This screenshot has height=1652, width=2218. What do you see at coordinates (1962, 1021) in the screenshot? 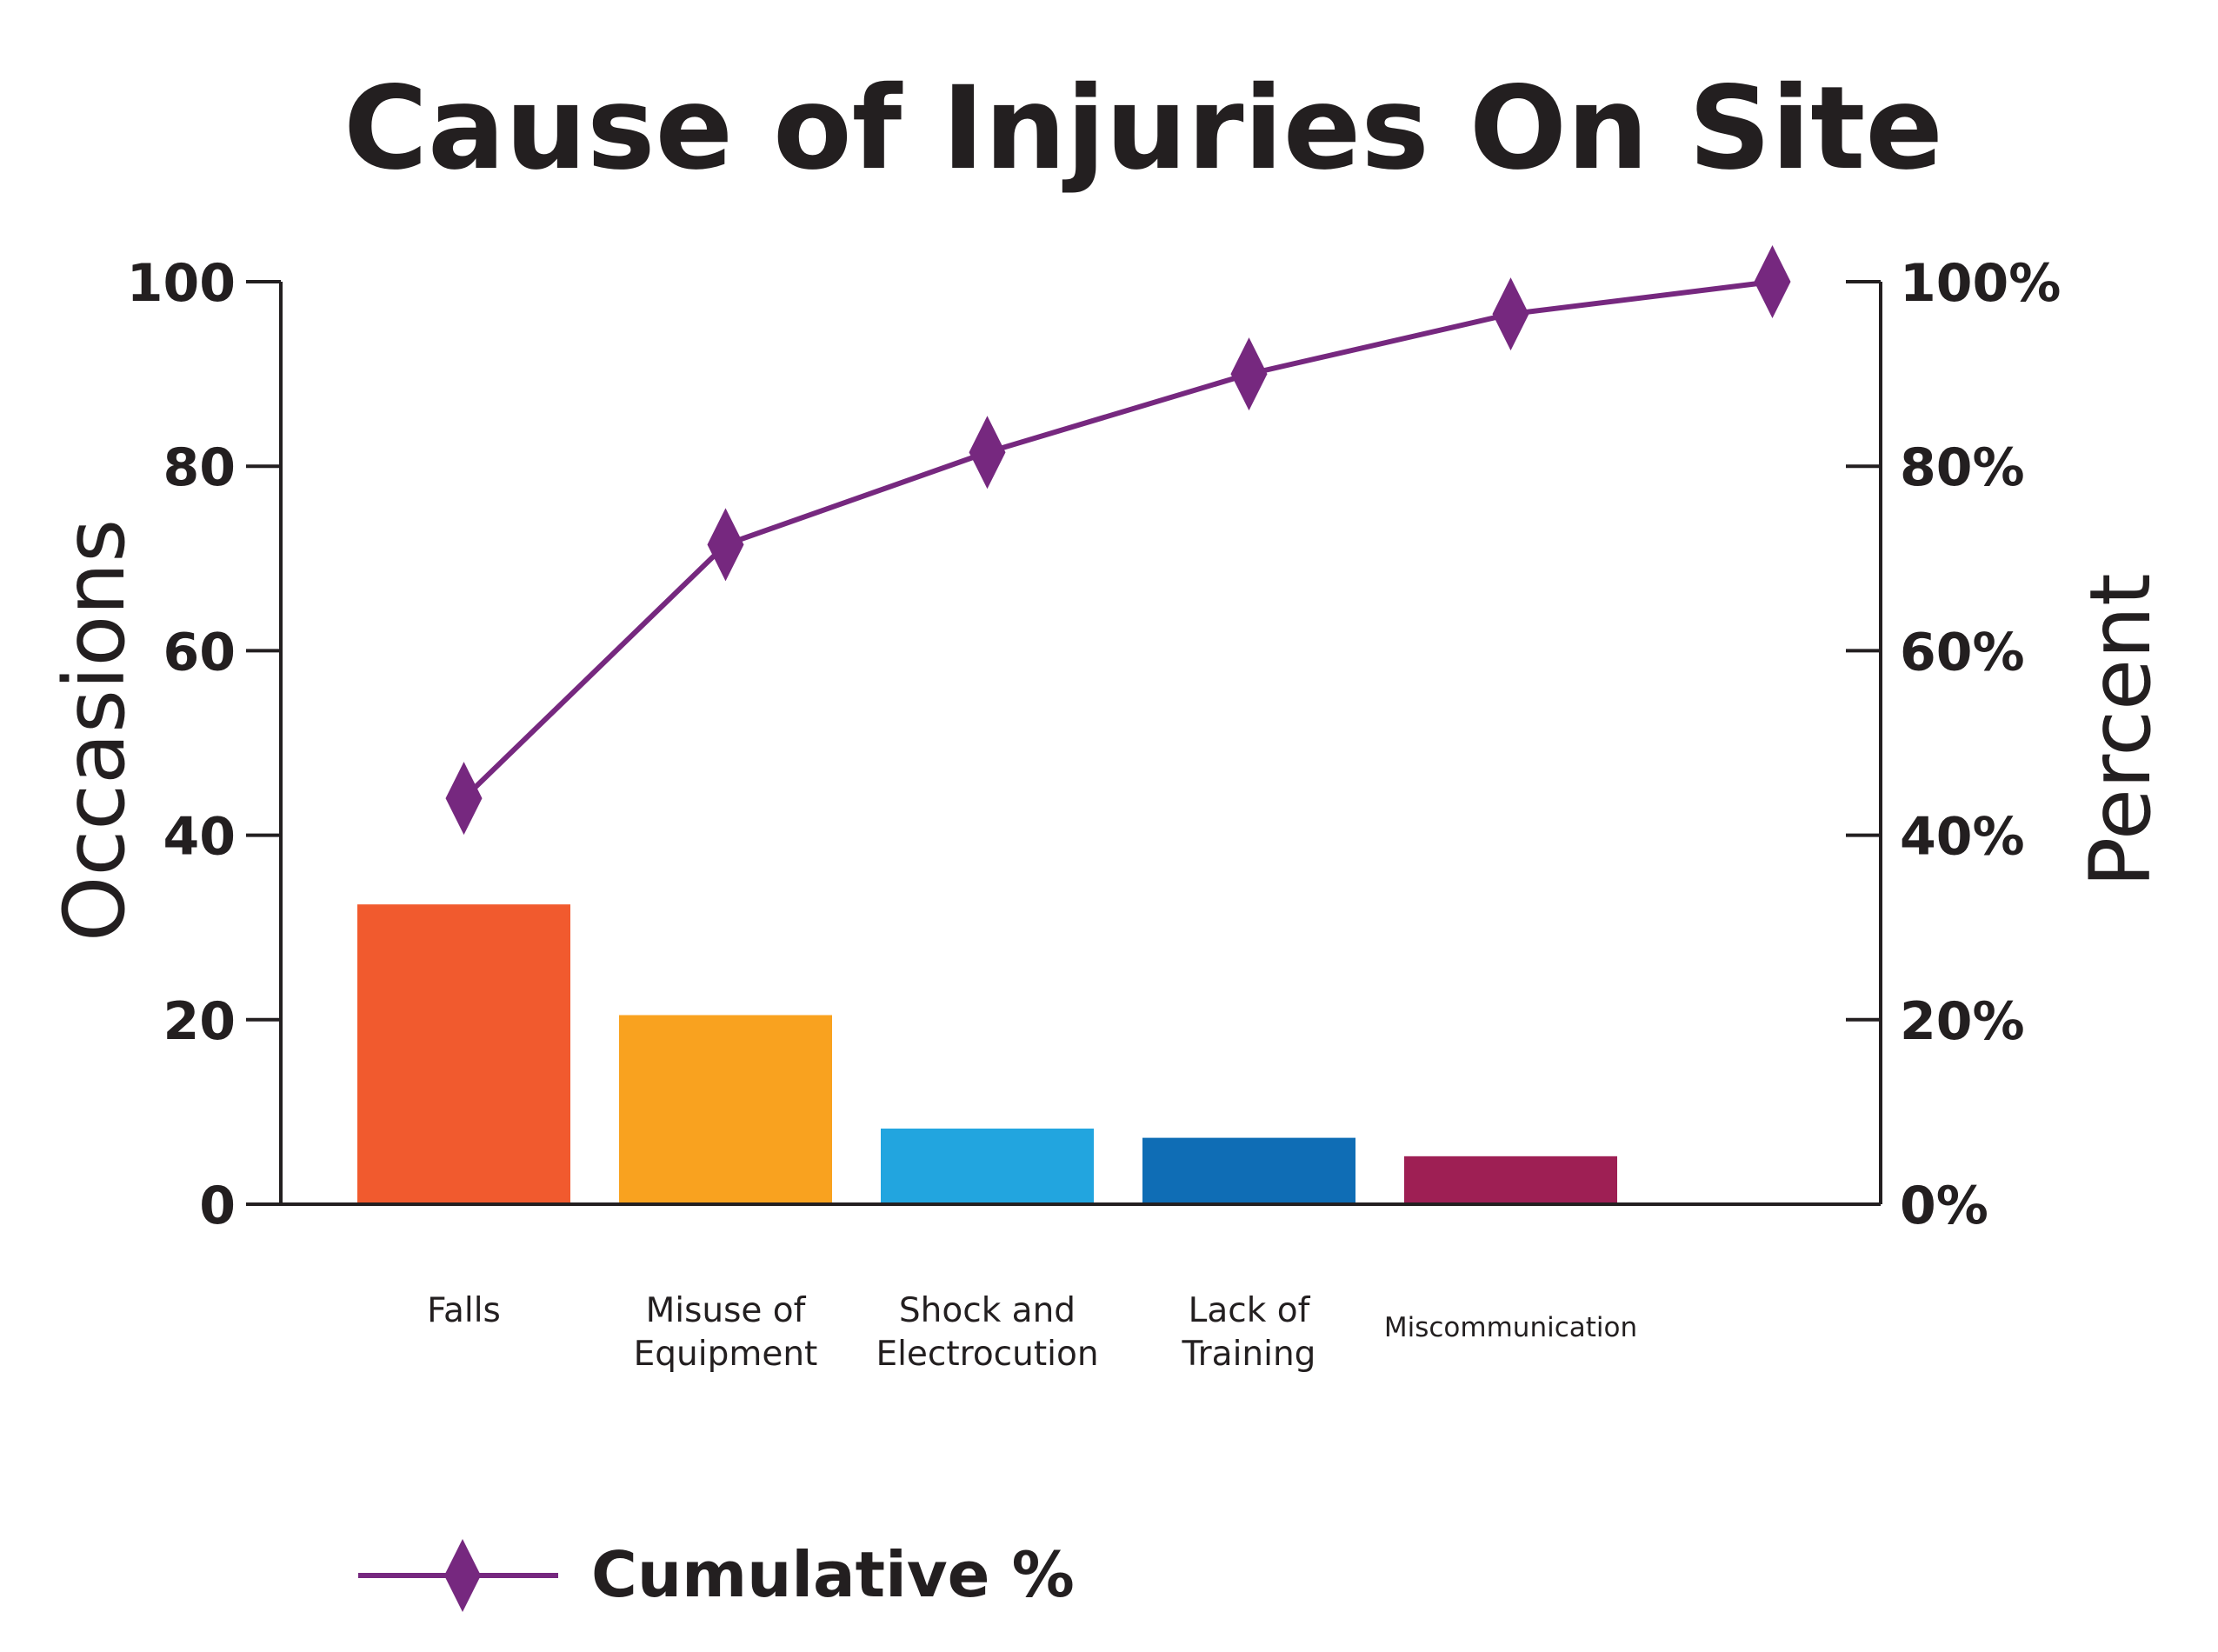
I see `y2-tick-label-1: 20%` at bounding box center [1962, 1021].